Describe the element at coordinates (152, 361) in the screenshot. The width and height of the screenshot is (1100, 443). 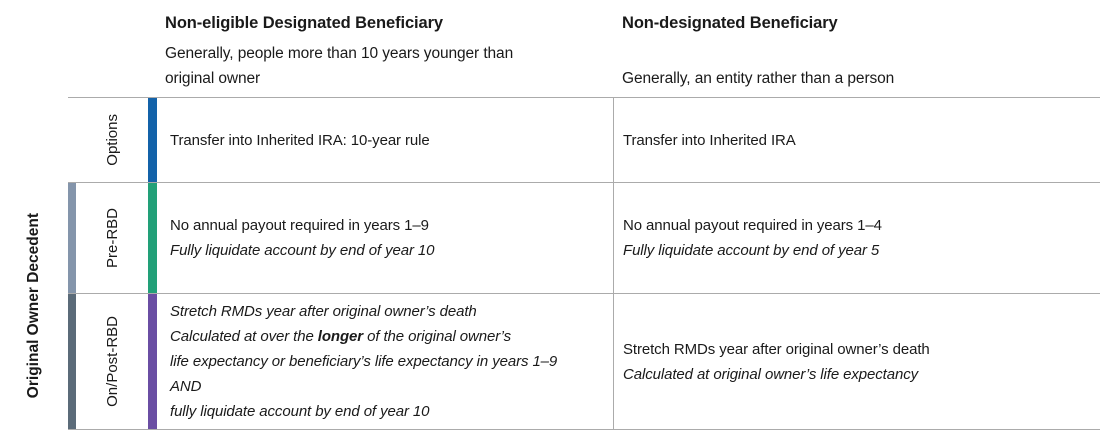
I see `on-post-rbd-accent-bar` at that location.